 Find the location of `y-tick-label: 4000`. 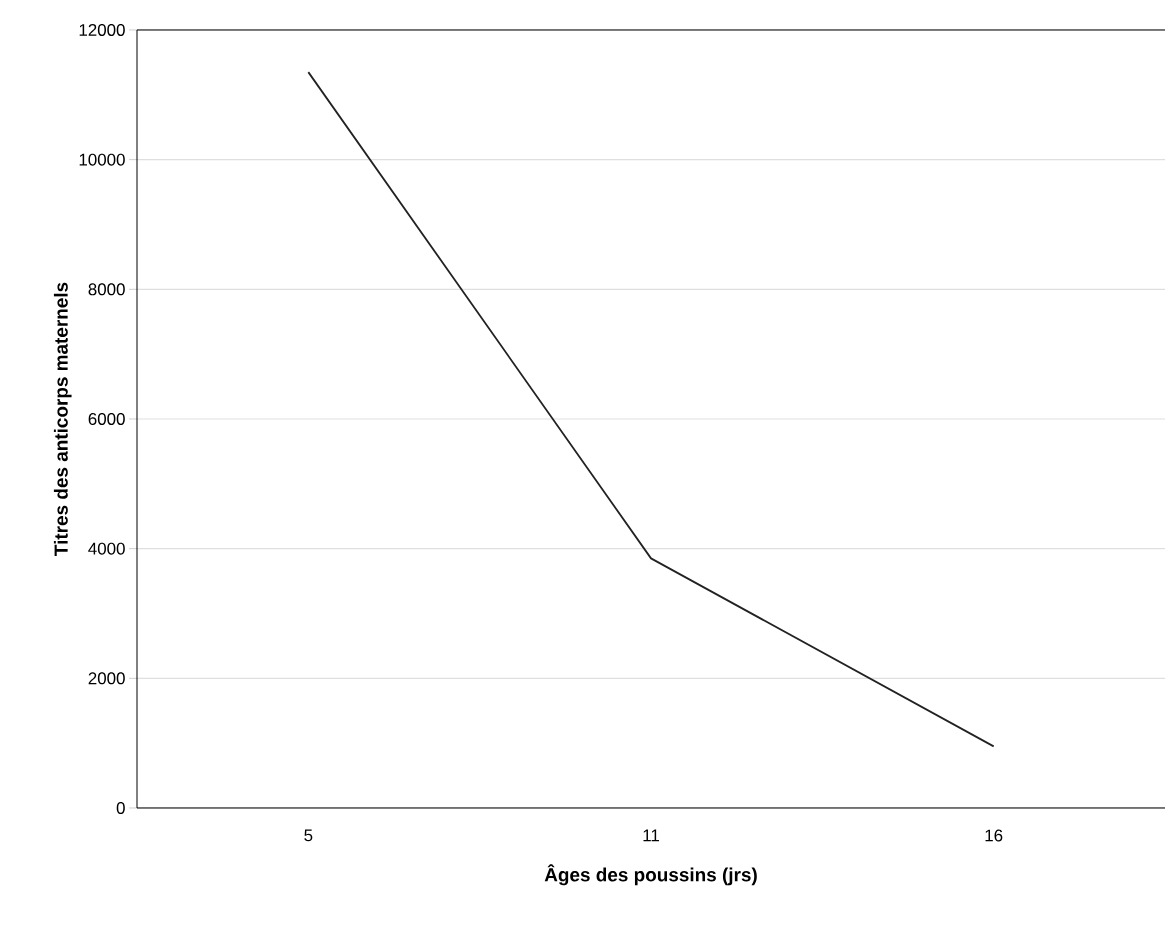

y-tick-label: 4000 is located at coordinates (106, 548).